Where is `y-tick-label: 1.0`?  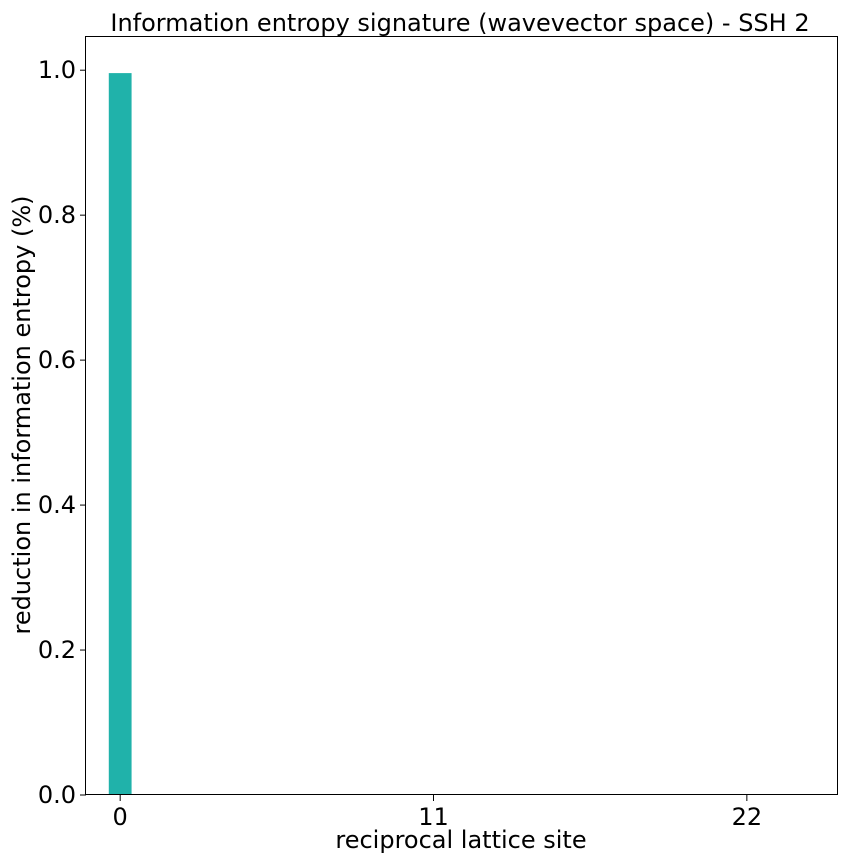 y-tick-label: 1.0 is located at coordinates (57, 70).